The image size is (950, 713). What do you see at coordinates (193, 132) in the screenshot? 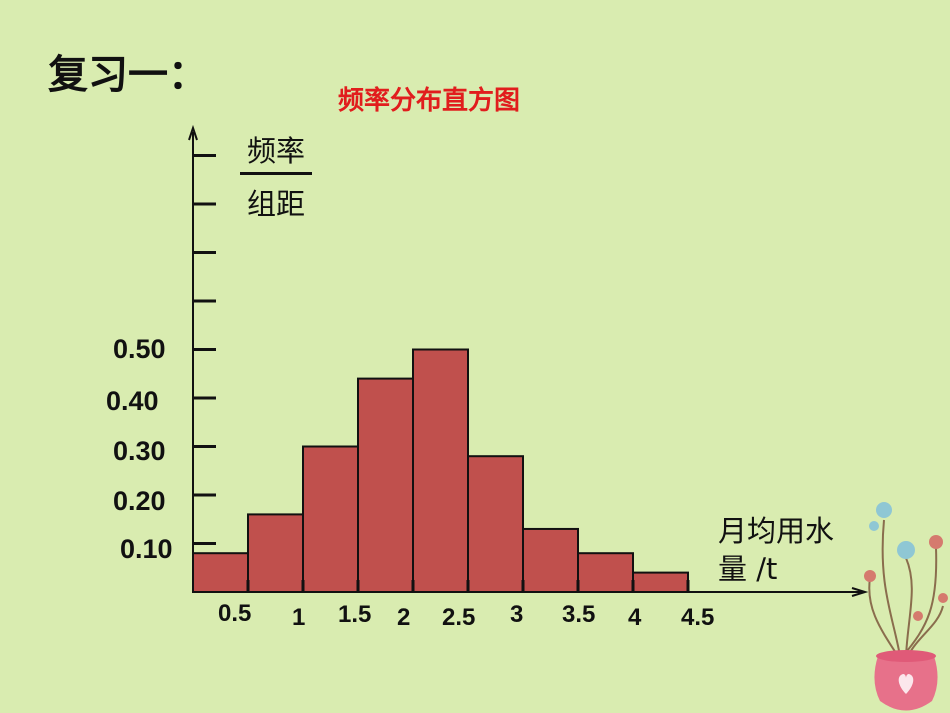
I see `y-axis-arrow` at bounding box center [193, 132].